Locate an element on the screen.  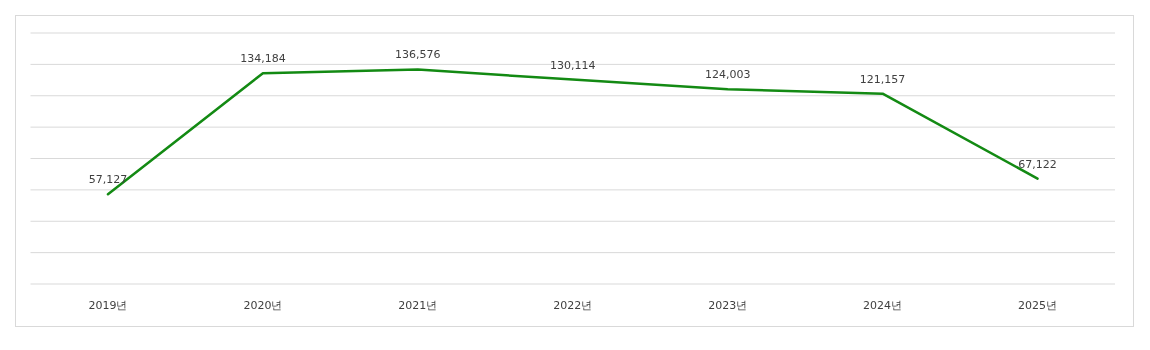
data-label: 57,127 is located at coordinates (108, 180).